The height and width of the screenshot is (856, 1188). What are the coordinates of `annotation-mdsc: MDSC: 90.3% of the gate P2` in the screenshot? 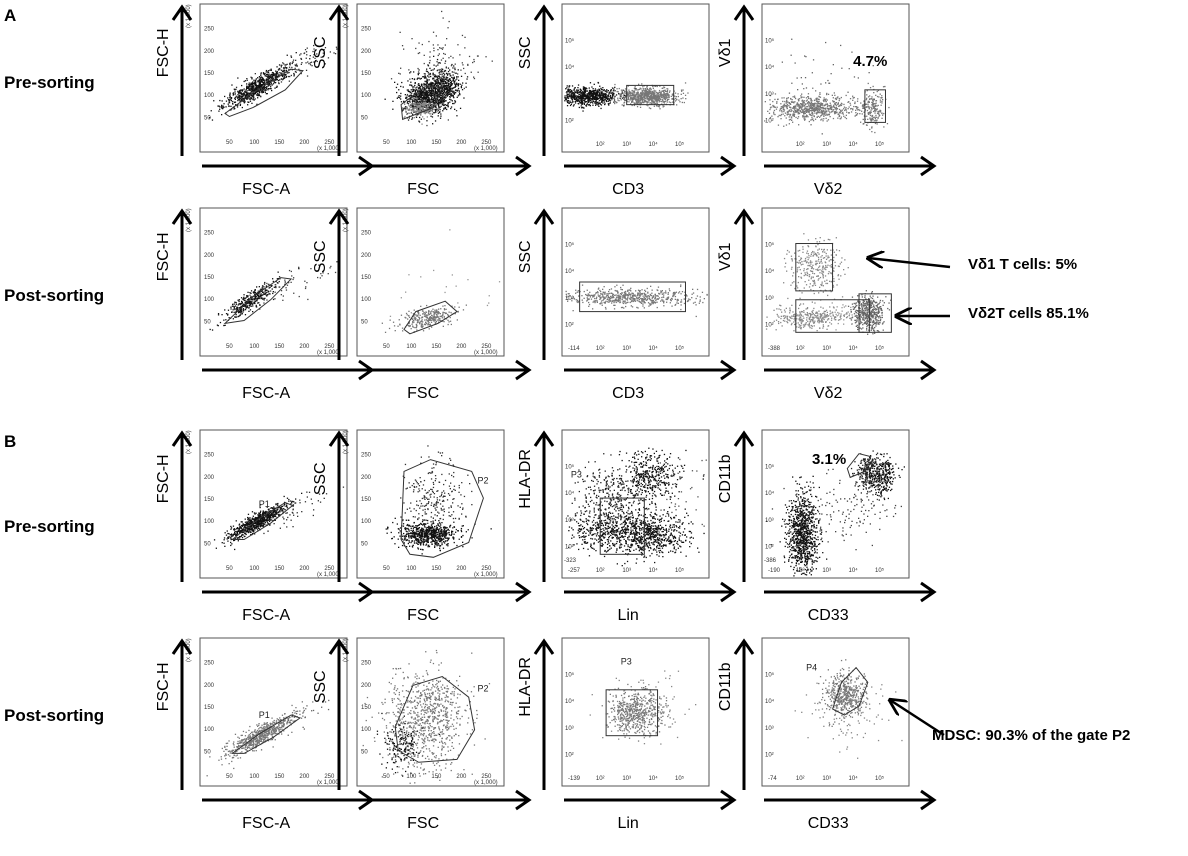 It's located at (1031, 735).